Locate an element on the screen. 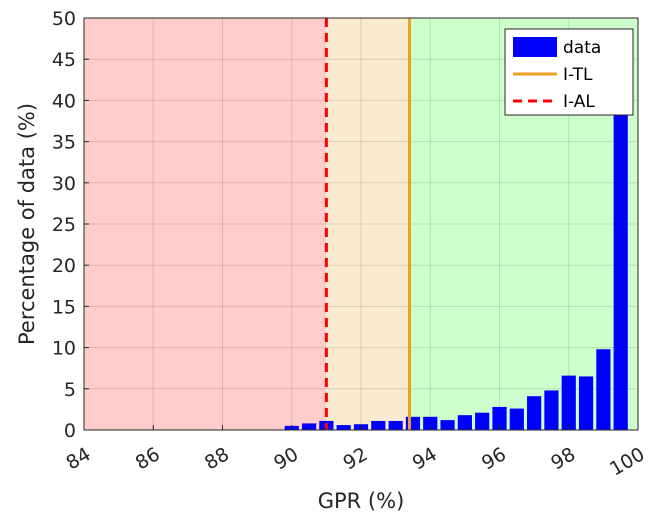 The height and width of the screenshot is (520, 649). y-tick-label-25: 25 is located at coordinates (64, 225).